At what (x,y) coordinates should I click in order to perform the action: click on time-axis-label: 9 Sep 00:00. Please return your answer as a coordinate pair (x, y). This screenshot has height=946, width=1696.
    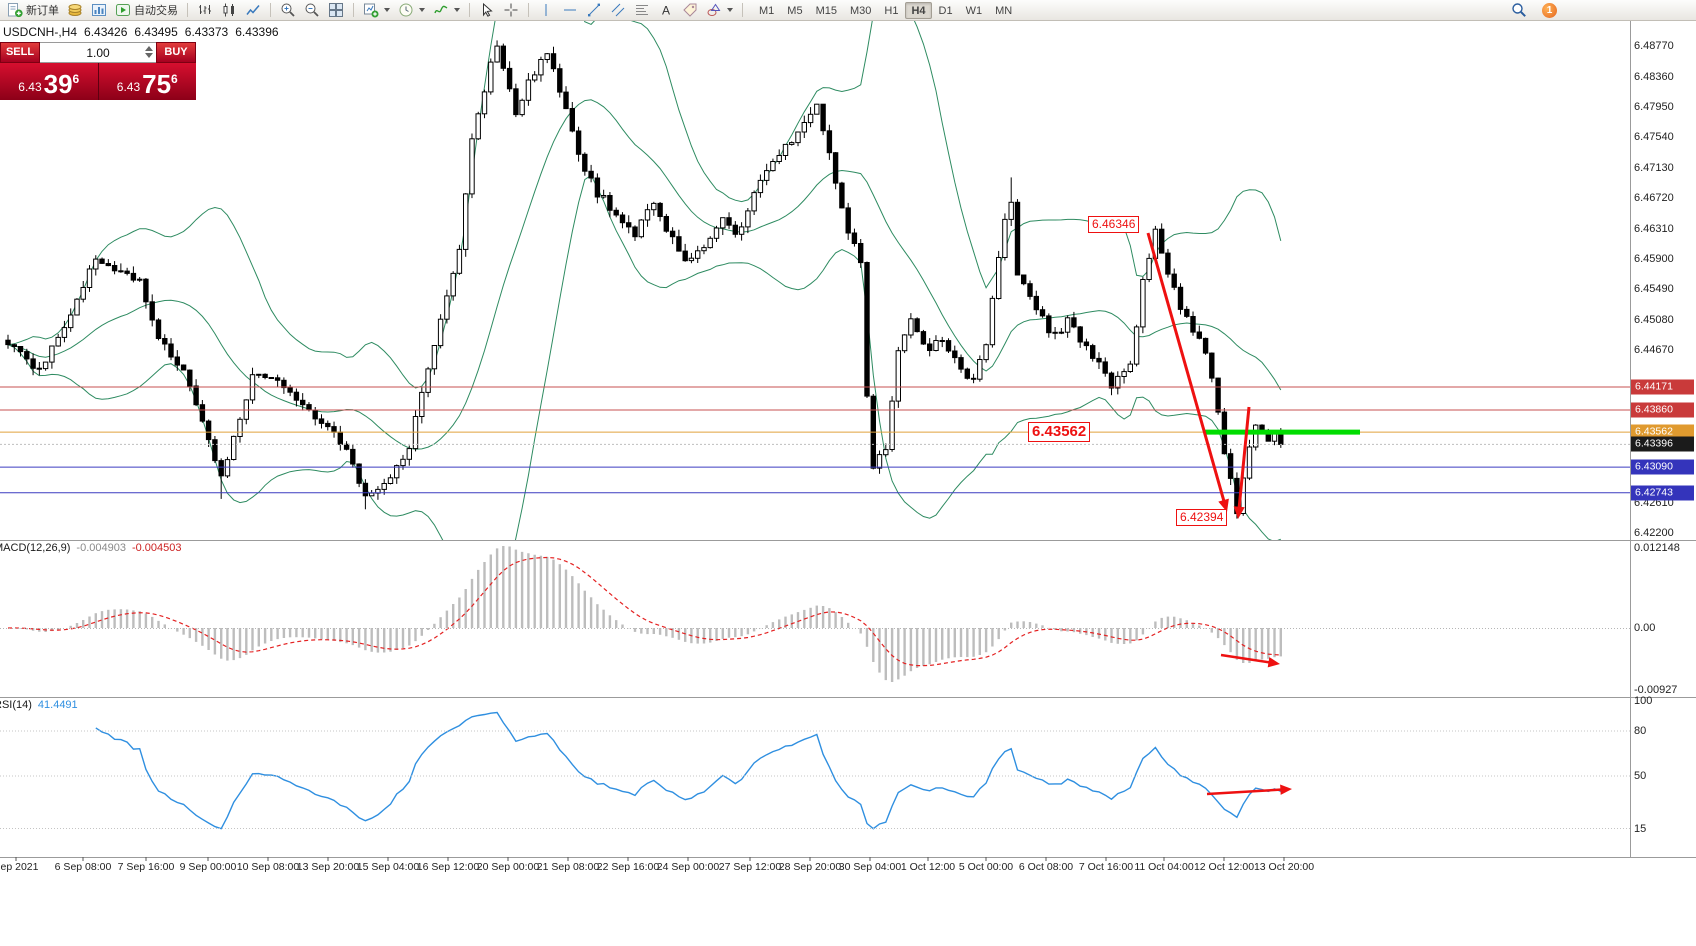
    Looking at the image, I should click on (208, 867).